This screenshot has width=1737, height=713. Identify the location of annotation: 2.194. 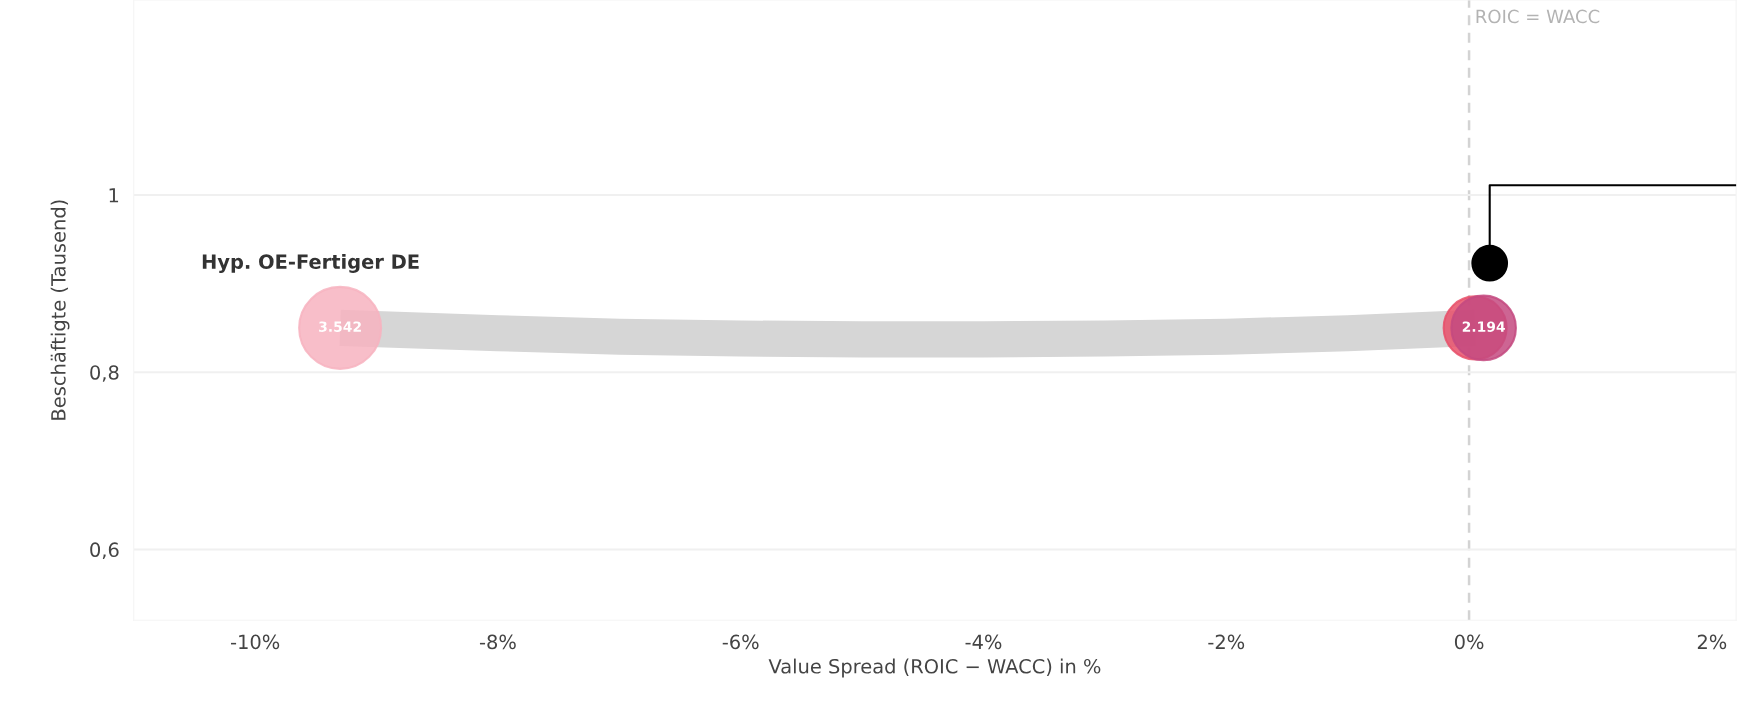
(1483, 326).